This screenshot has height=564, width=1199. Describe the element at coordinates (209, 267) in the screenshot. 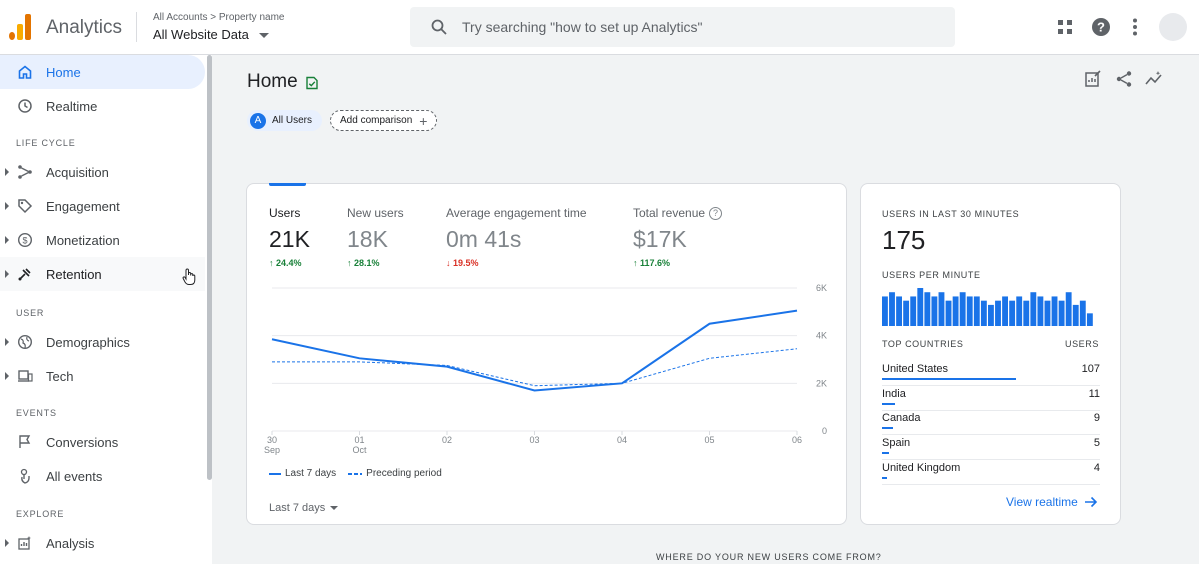

I see `sidebar-scrollbar` at that location.